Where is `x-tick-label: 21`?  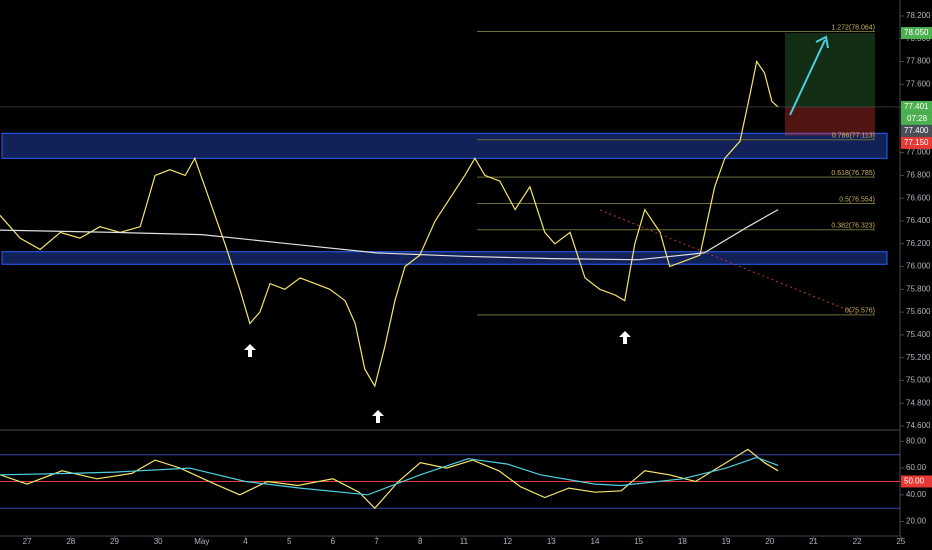
x-tick-label: 21 is located at coordinates (813, 541).